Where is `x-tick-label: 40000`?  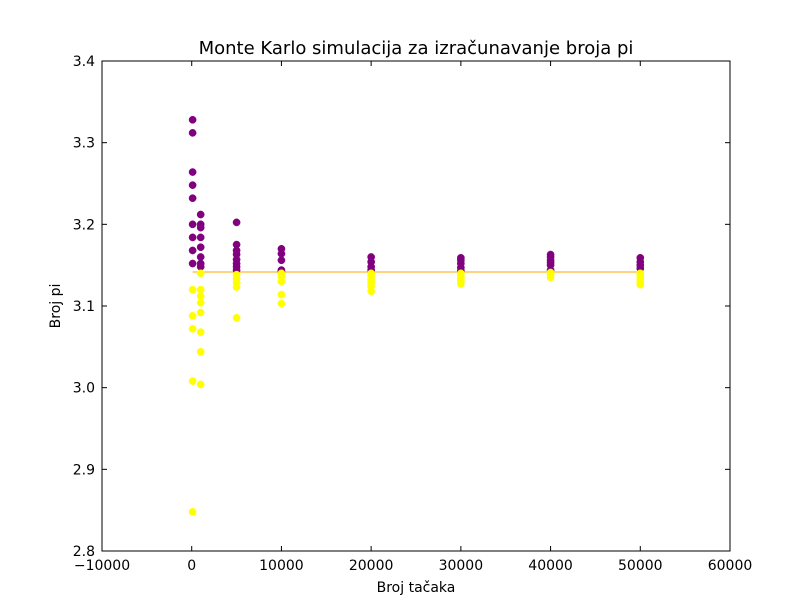 x-tick-label: 40000 is located at coordinates (550, 566).